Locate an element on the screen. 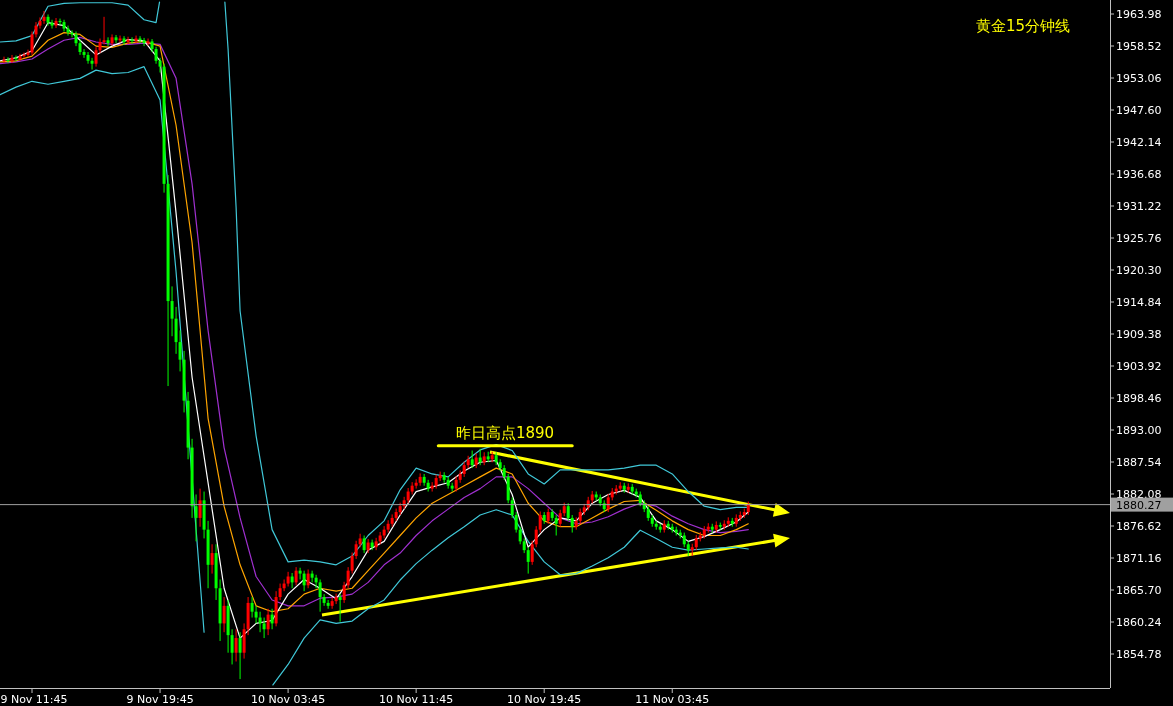  annotation: 昨日高点1890 is located at coordinates (505, 432).